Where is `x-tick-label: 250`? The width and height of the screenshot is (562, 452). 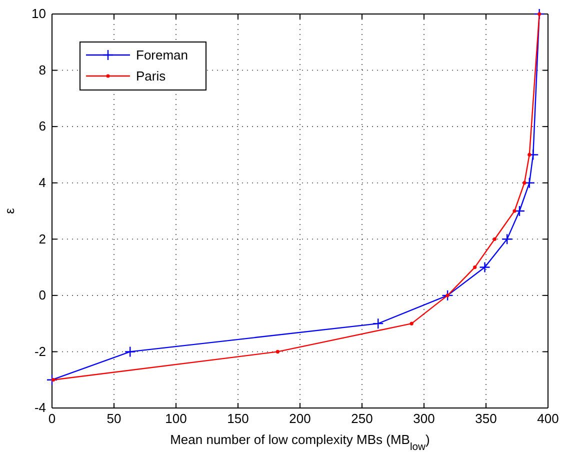
x-tick-label: 250 is located at coordinates (362, 418).